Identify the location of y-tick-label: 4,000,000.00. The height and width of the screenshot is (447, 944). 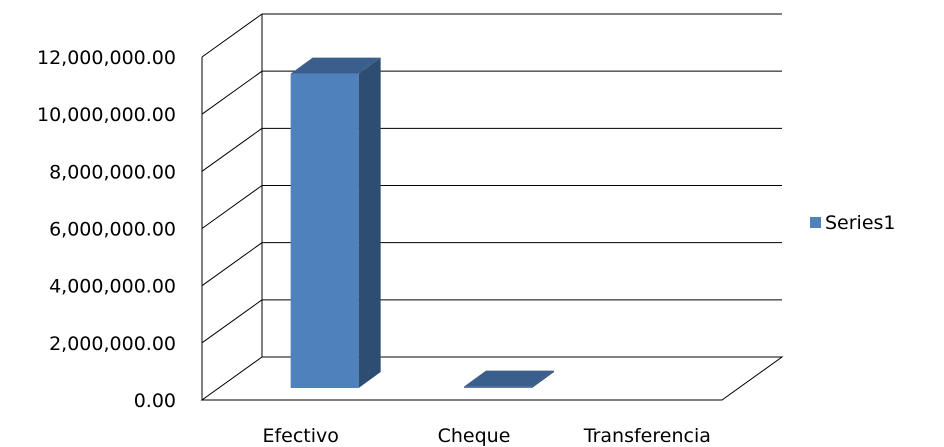
(112, 287).